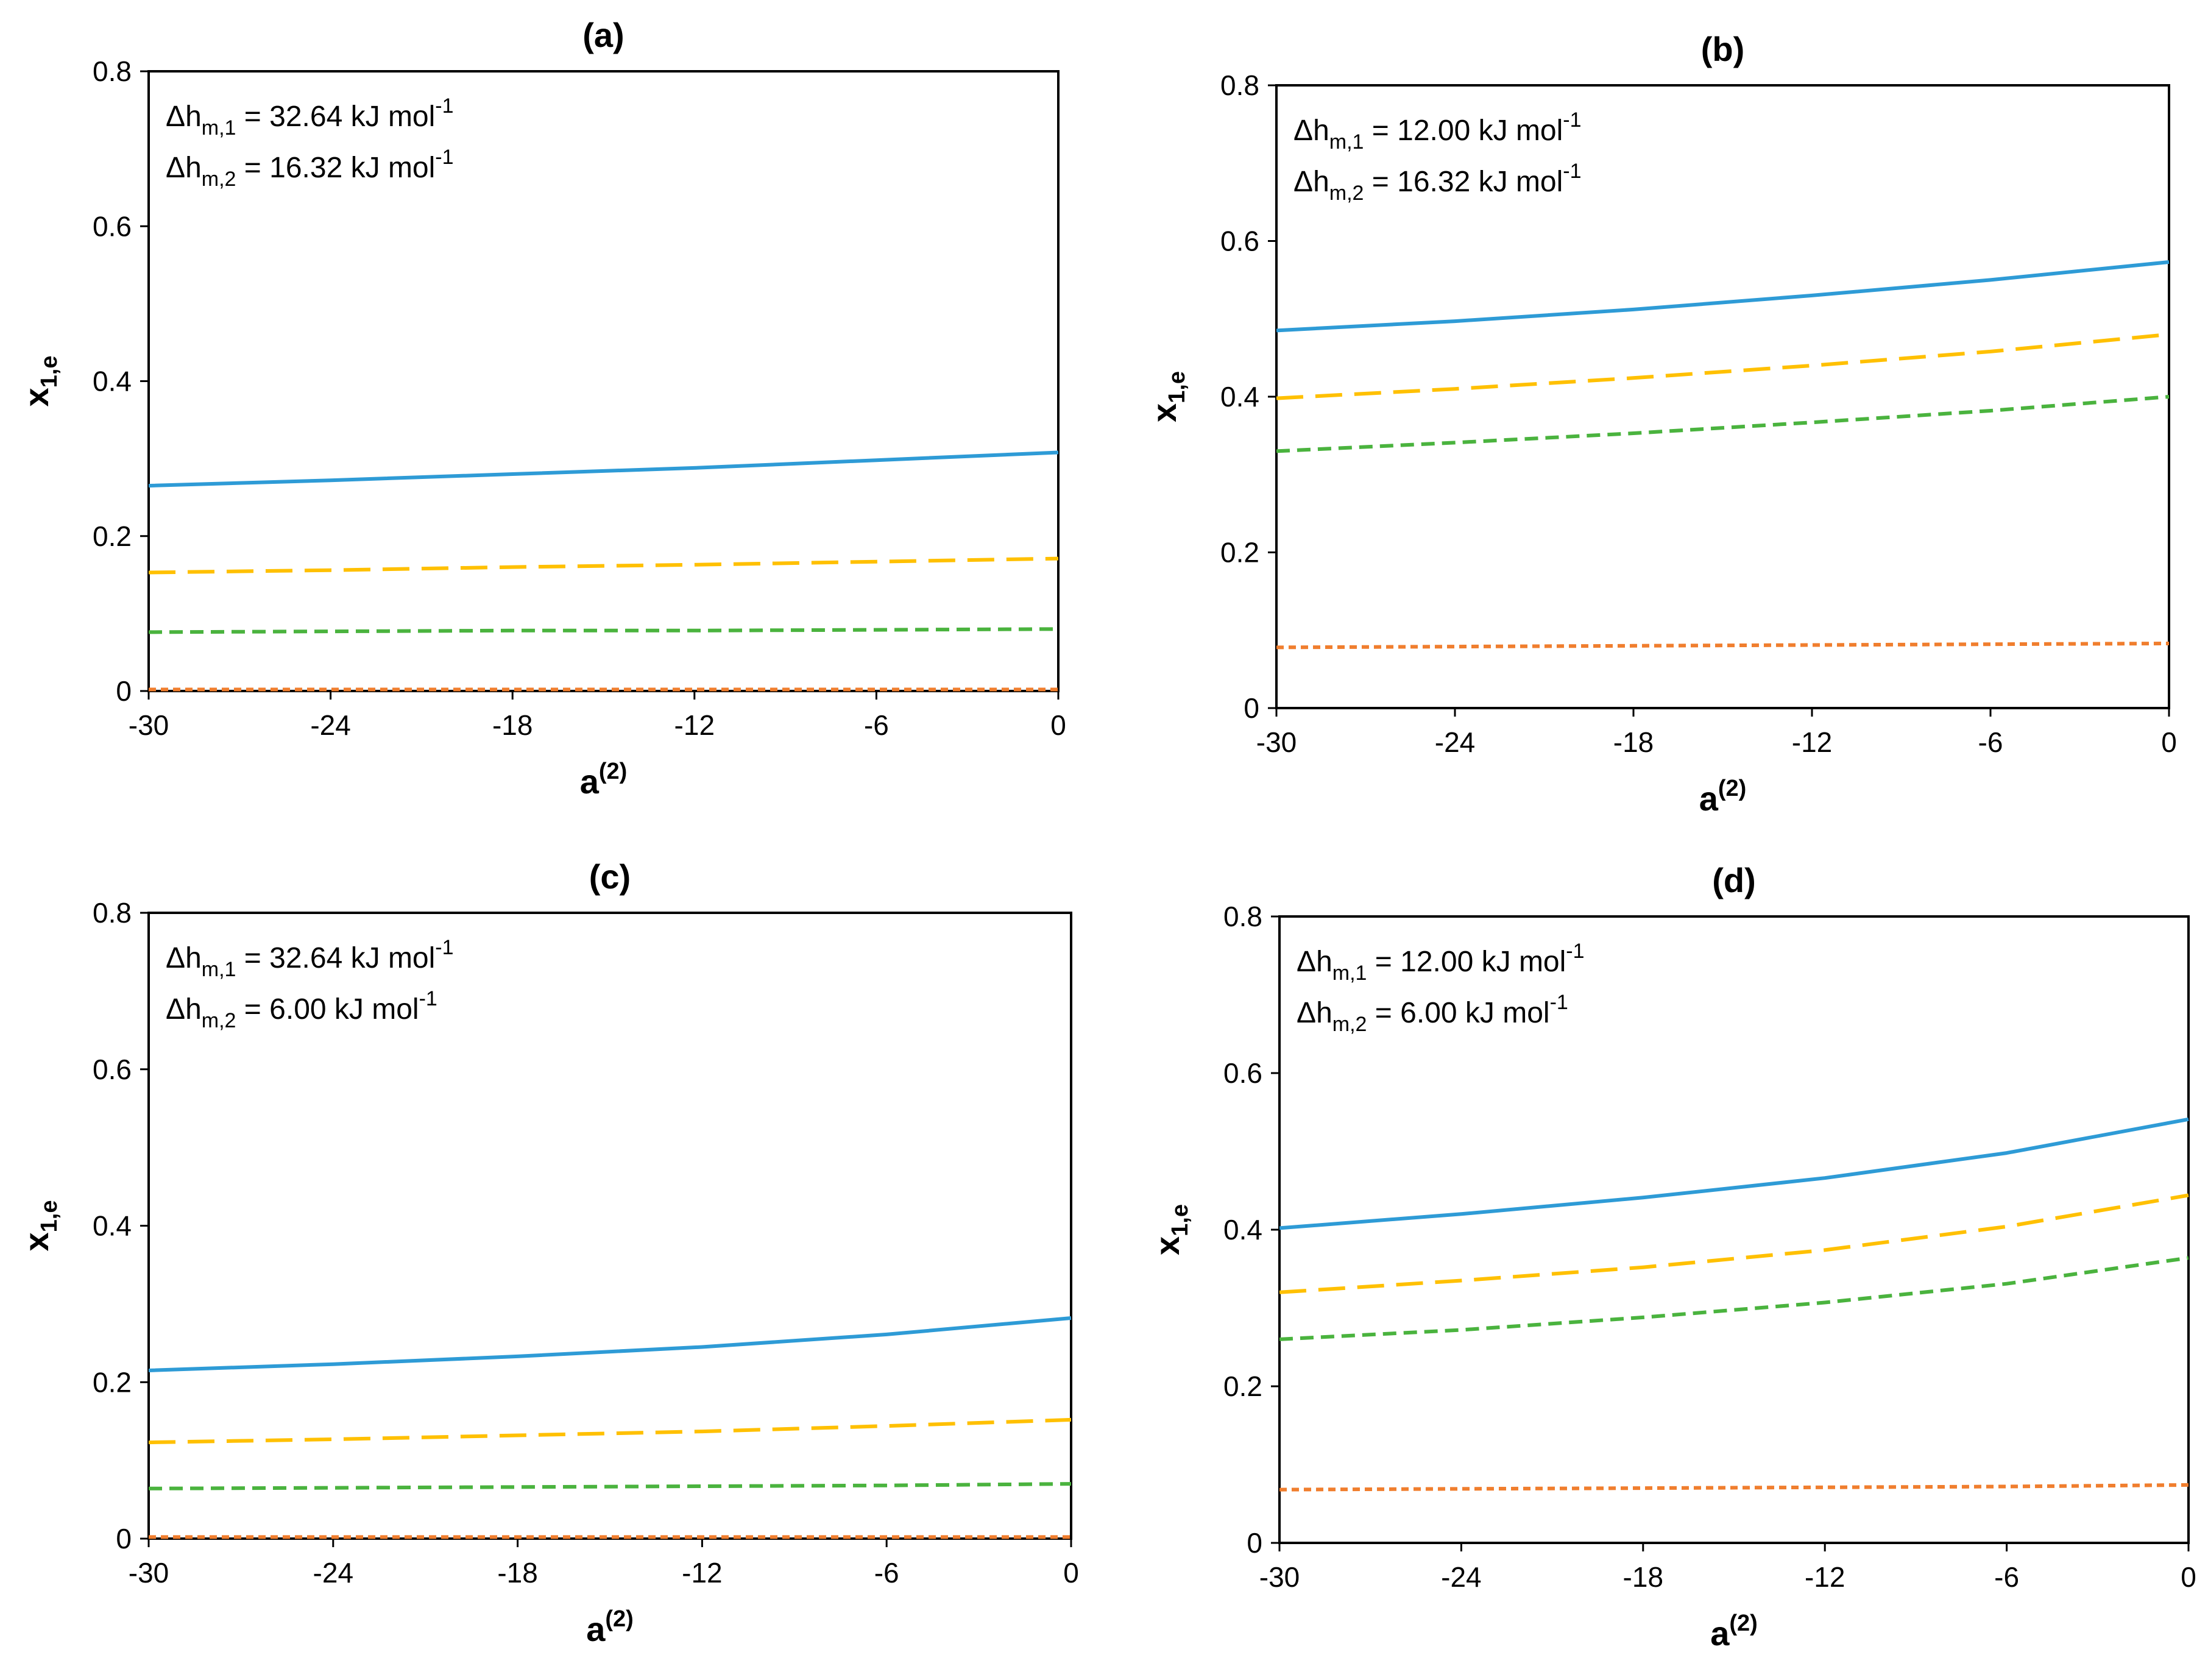 The image size is (2208, 1680). Describe the element at coordinates (335, 958) in the screenshot. I see `annotation-text: = 32.64 kJ mol` at that location.